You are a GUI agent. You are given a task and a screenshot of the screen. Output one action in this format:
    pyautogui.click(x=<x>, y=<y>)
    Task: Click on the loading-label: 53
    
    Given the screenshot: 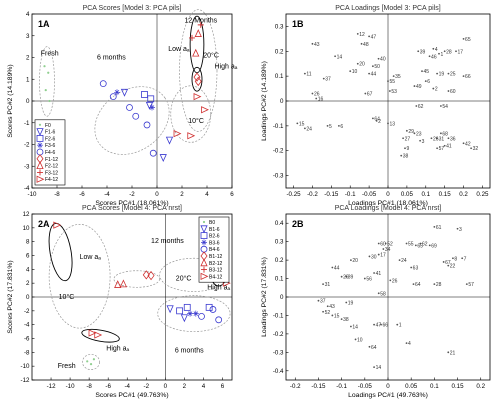 What is the action you would take?
    pyautogui.click(x=394, y=92)
    